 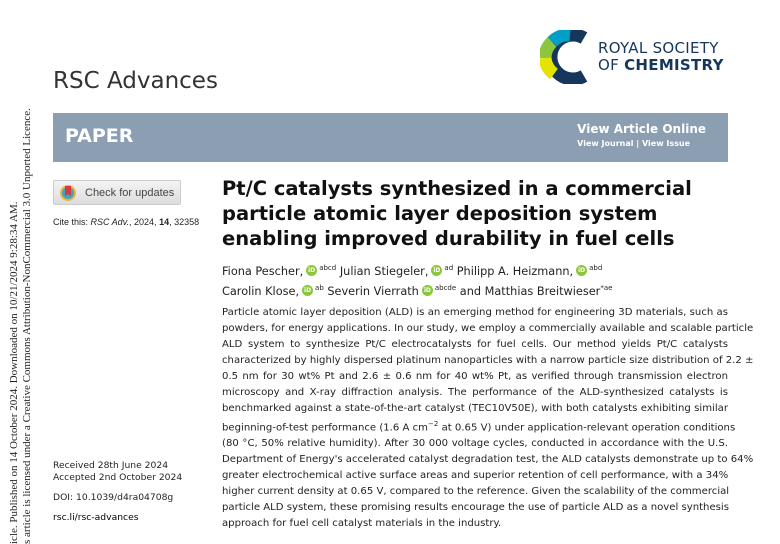 I want to click on received-date: Received 28th June 2024, so click(x=111, y=465).